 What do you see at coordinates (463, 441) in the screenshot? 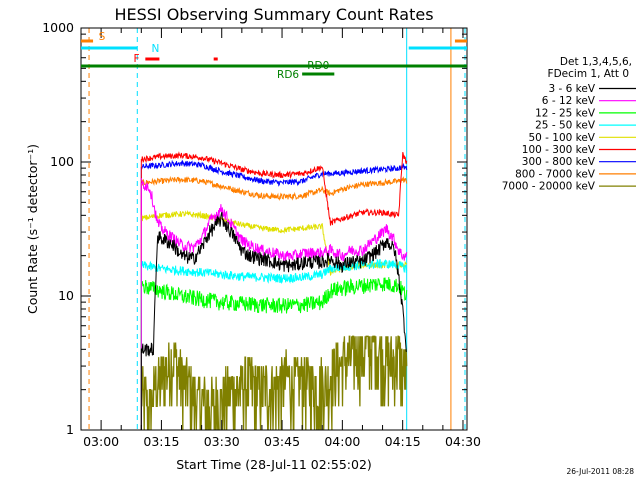
I see `x-tick-label-6: 04:30` at bounding box center [463, 441].